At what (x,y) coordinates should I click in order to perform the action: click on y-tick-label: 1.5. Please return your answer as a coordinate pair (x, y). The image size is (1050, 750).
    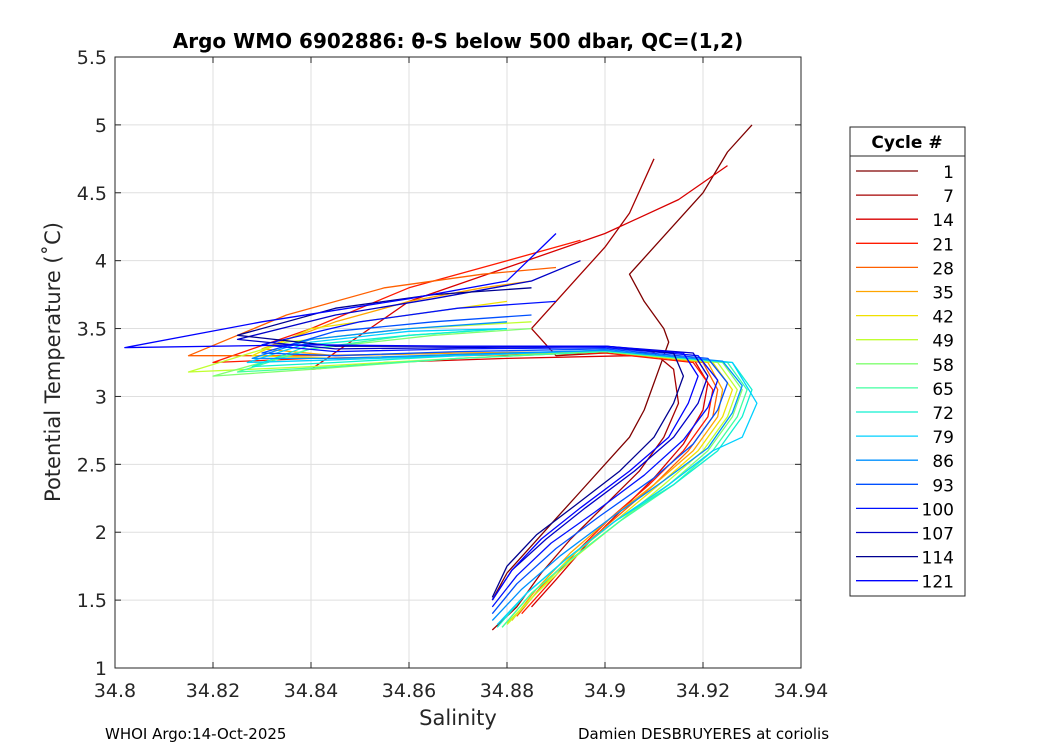
    Looking at the image, I should click on (92, 601).